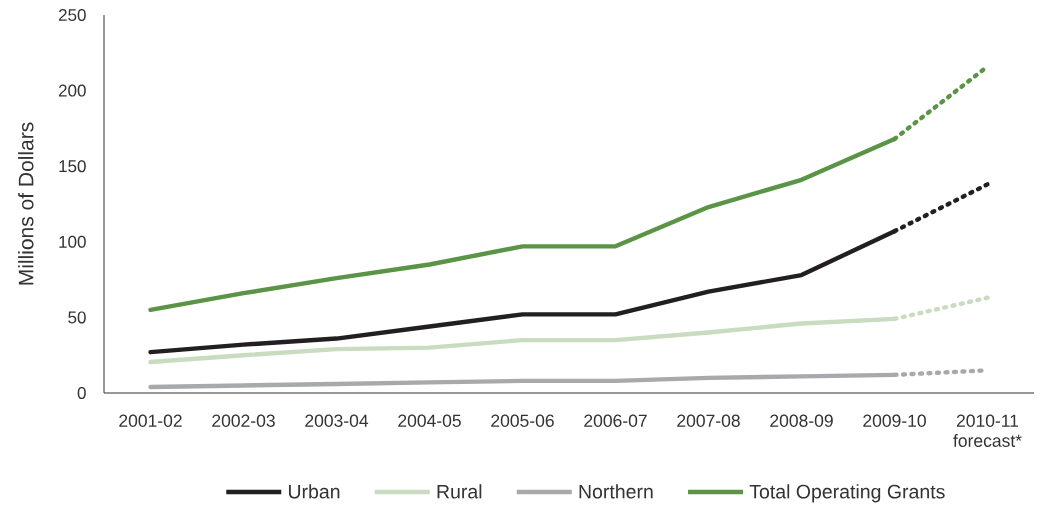 This screenshot has width=1051, height=506. What do you see at coordinates (708, 420) in the screenshot?
I see `x-tick-label: 2007-08` at bounding box center [708, 420].